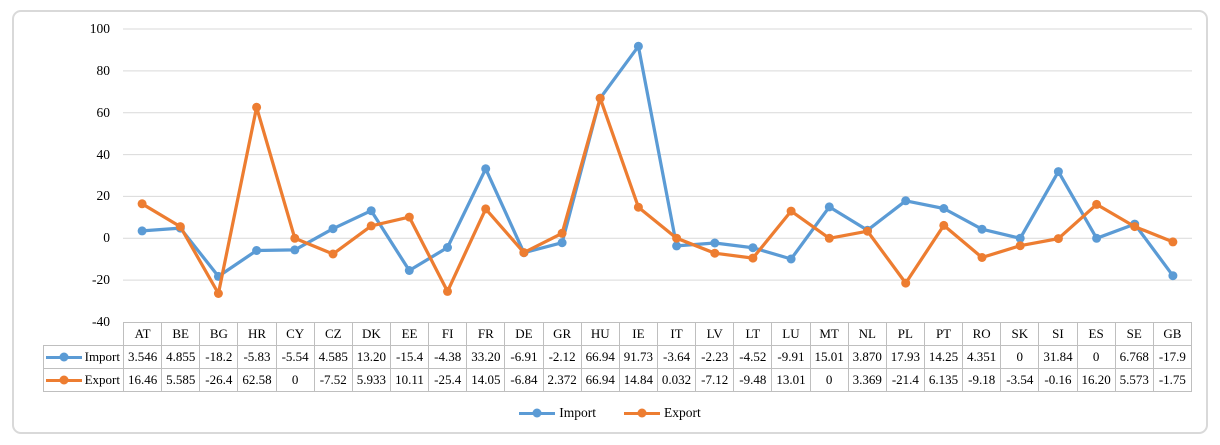  Describe the element at coordinates (99, 28) in the screenshot. I see `y-tick-label: 100` at that location.